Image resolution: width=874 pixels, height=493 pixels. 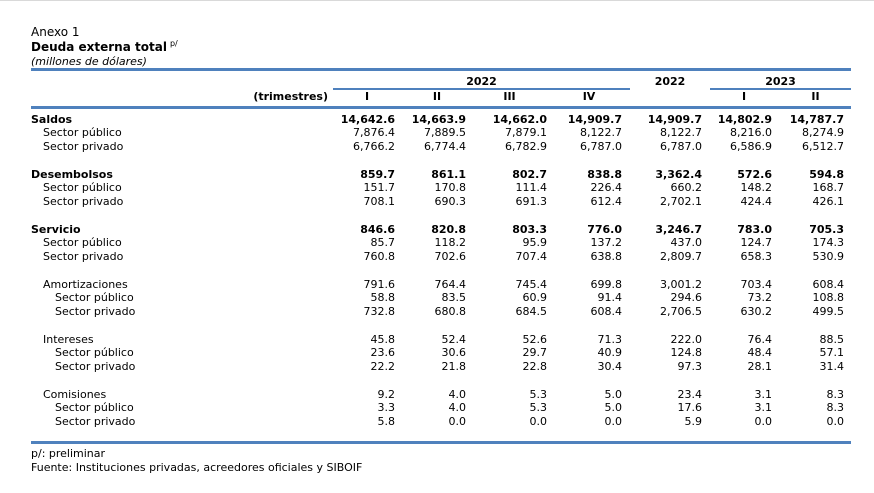 What do you see at coordinates (756, 201) in the screenshot?
I see `table-cell: 424.4` at bounding box center [756, 201].